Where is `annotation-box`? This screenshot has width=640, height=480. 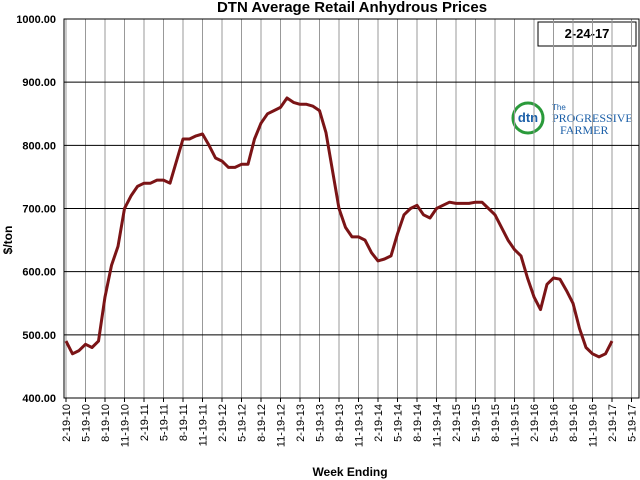
annotation-box is located at coordinates (587, 34).